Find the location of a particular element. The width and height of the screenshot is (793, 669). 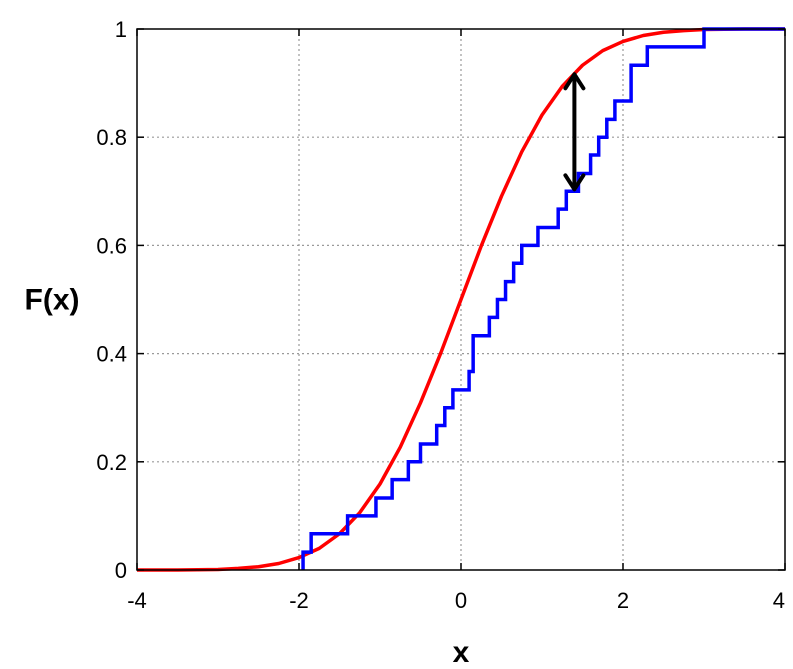

y-tick-label: 0.8 is located at coordinates (111, 137).